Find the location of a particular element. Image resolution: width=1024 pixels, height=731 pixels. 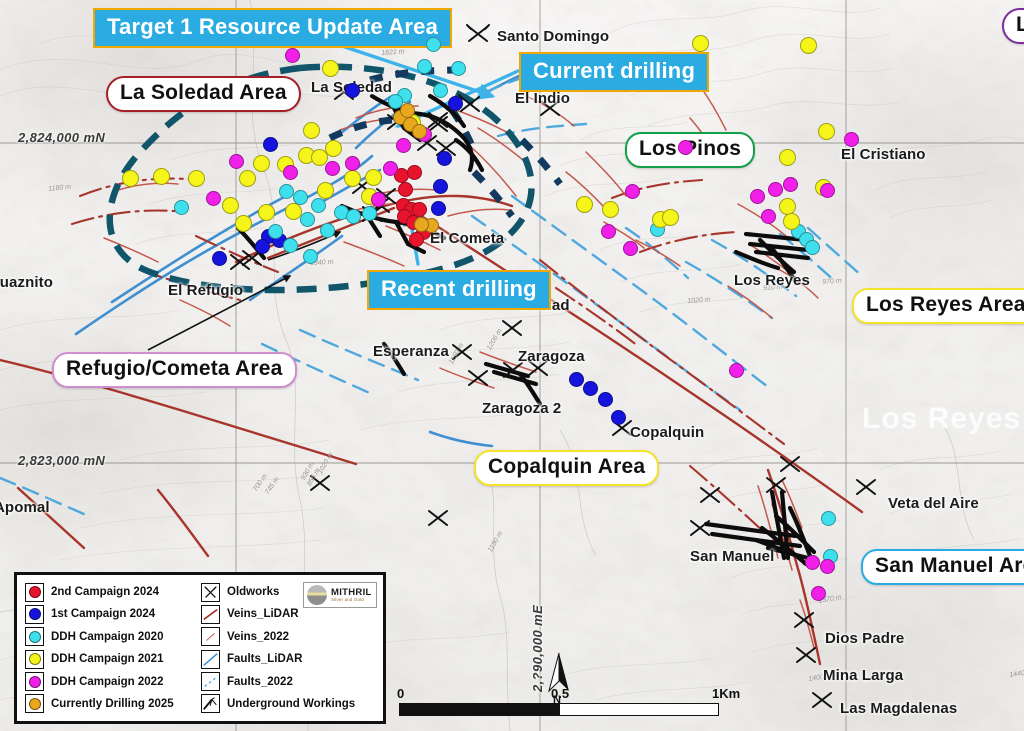

legend-row: Underground Workings is located at coordinates (278, 704).